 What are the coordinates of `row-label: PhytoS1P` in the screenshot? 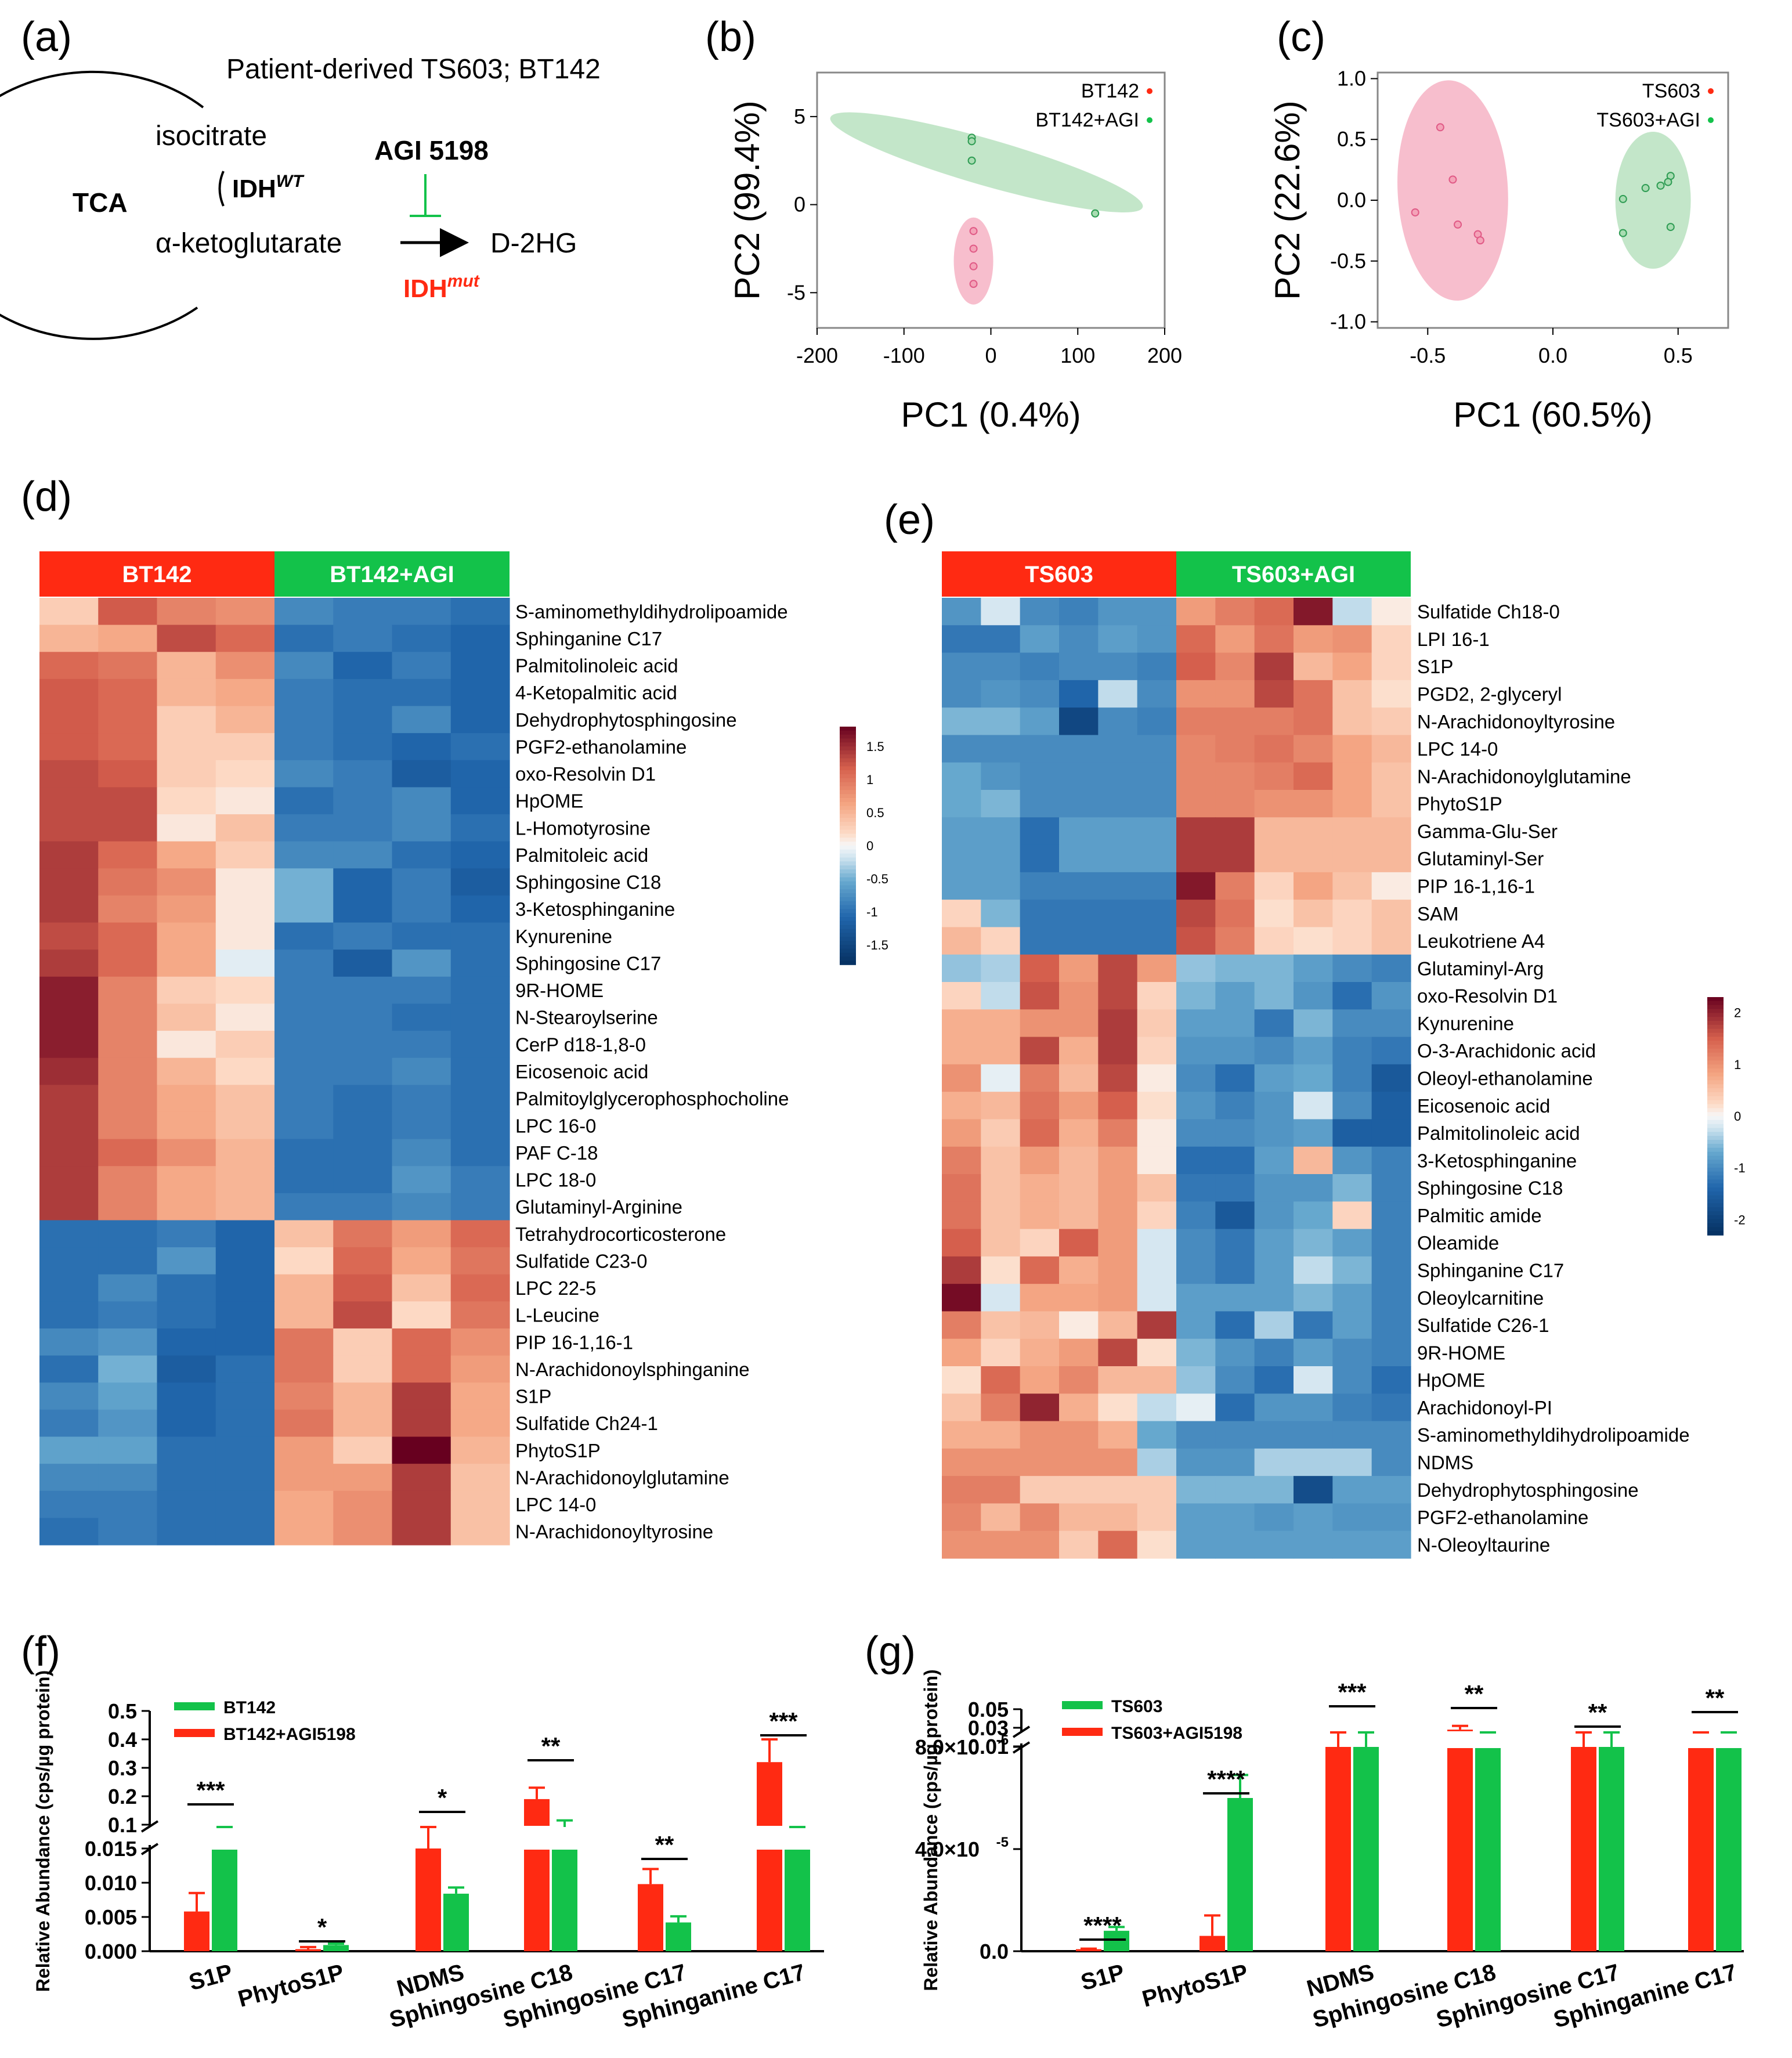 It's located at (1459, 804).